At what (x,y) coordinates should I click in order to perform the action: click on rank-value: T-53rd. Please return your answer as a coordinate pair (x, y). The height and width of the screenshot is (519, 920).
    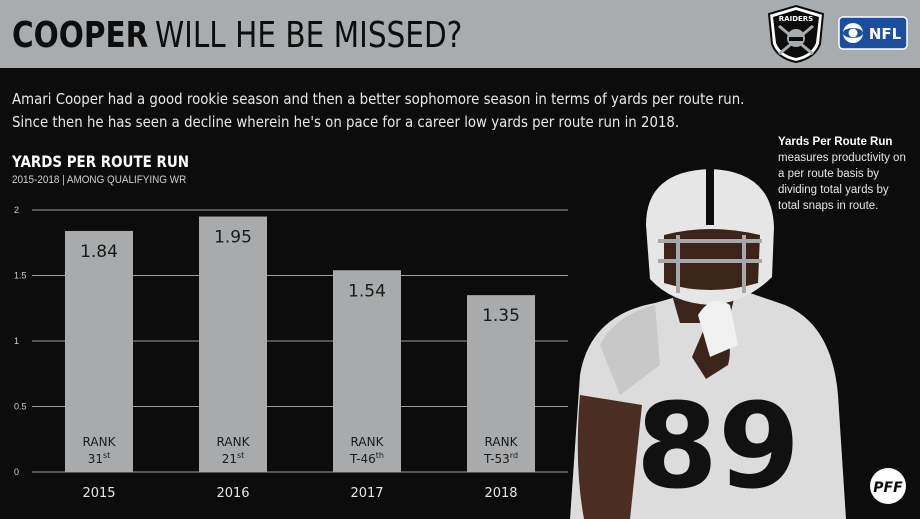
    Looking at the image, I should click on (500, 458).